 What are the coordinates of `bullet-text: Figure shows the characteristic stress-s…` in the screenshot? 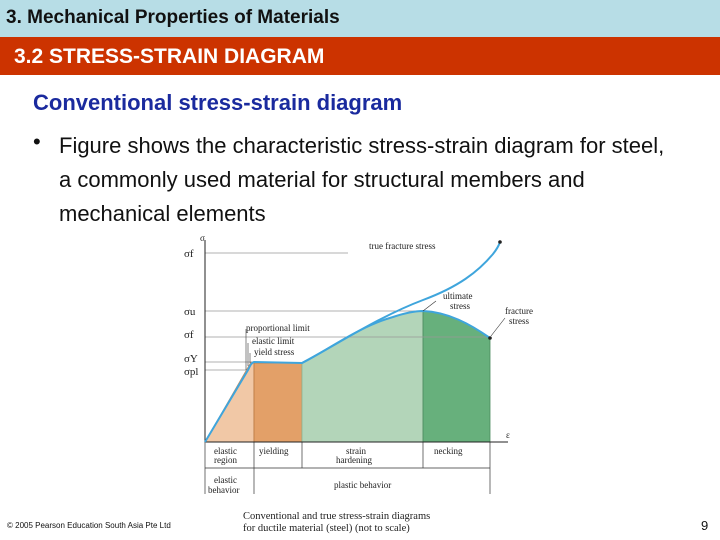 It's located at (362, 179).